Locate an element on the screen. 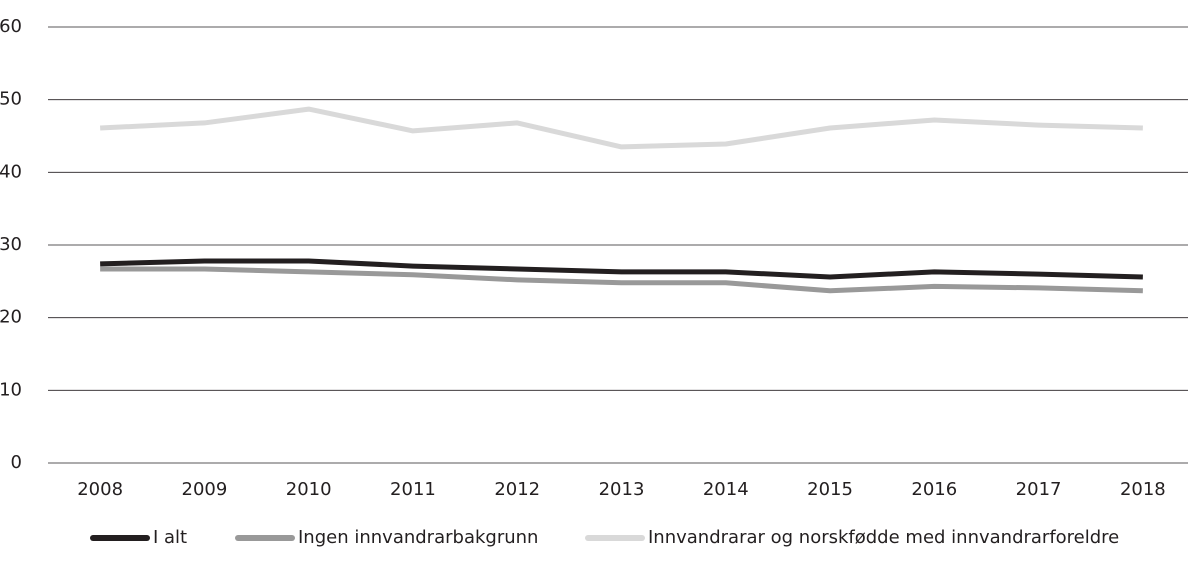 The width and height of the screenshot is (1200, 564). x-tick-label: 2014 is located at coordinates (726, 489).